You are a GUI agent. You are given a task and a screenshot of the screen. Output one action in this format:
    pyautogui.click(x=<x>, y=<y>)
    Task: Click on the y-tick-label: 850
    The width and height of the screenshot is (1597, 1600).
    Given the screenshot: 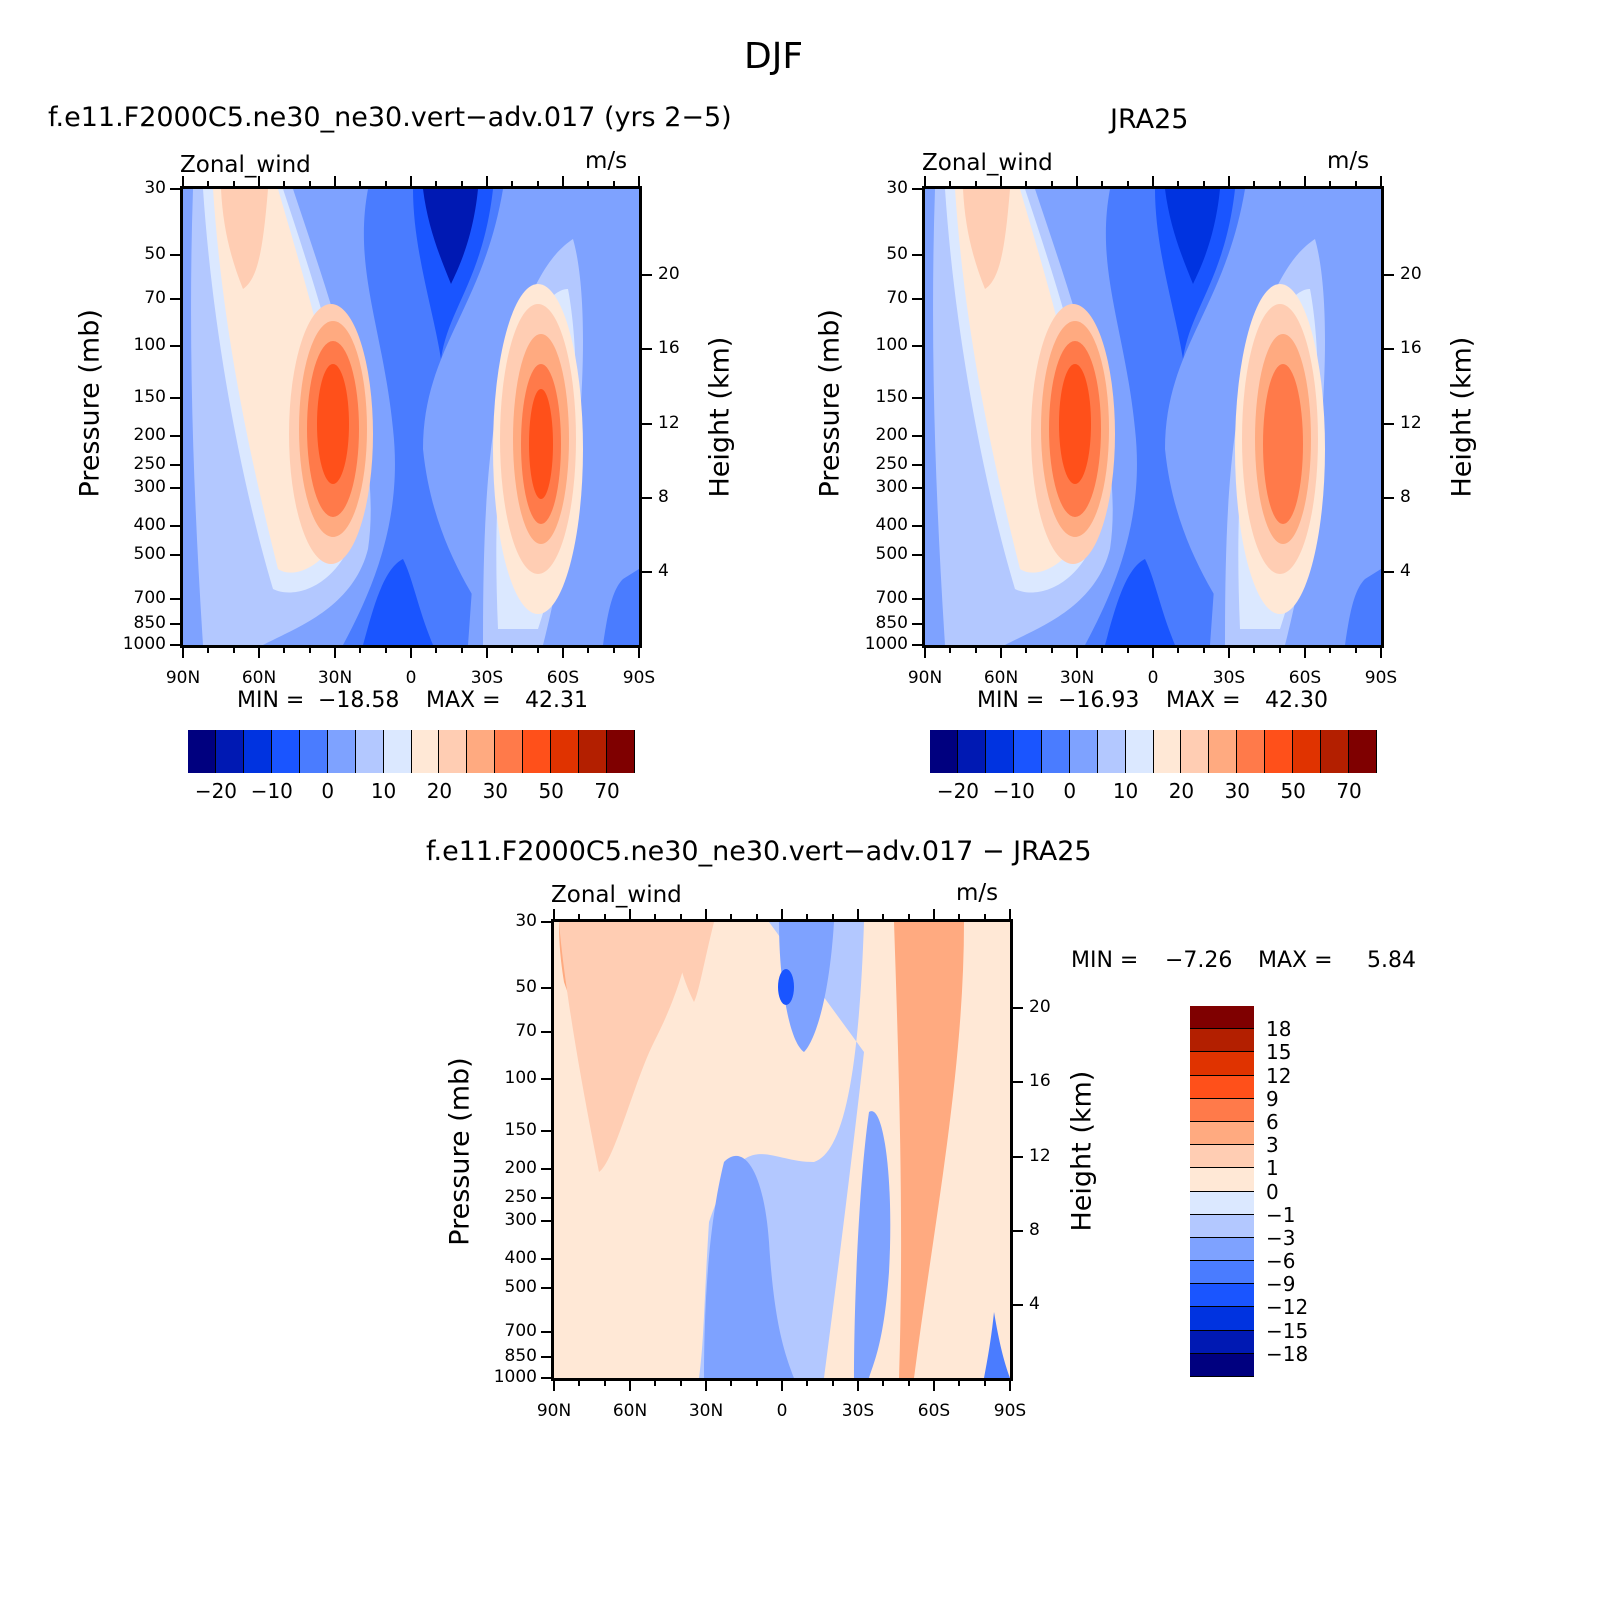 What is the action you would take?
    pyautogui.click(x=149, y=622)
    